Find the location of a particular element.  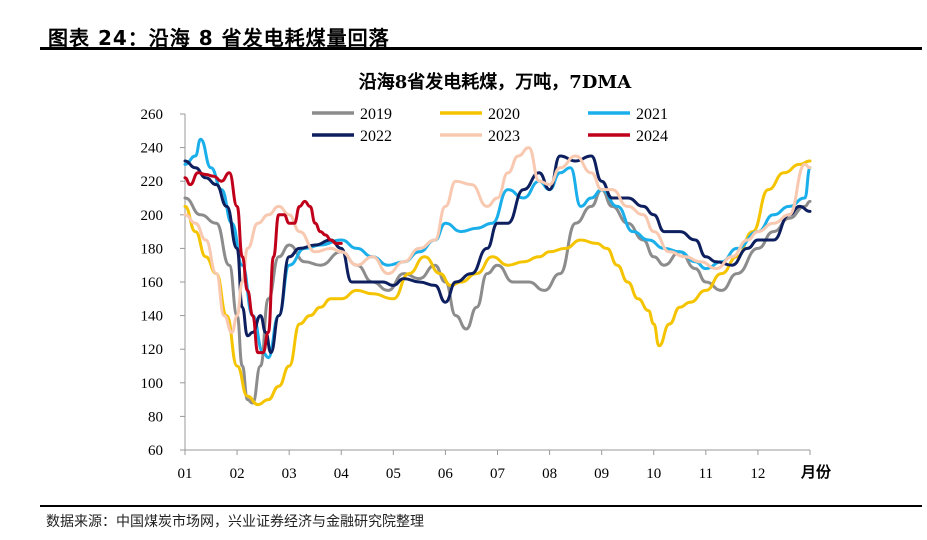

x-tick-label: 09 is located at coordinates (601, 474).